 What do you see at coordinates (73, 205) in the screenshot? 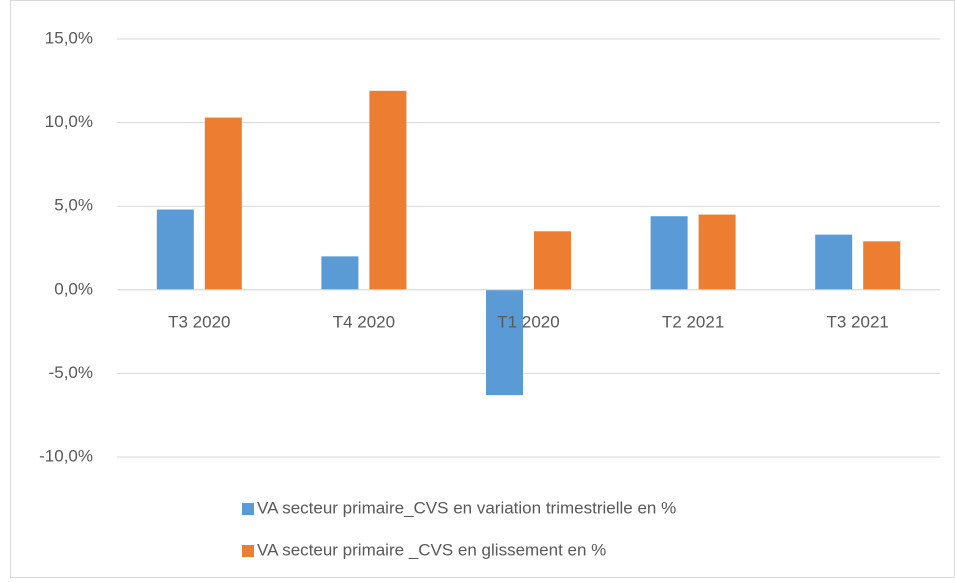
I see `y-tick-label: 5,0%` at bounding box center [73, 205].